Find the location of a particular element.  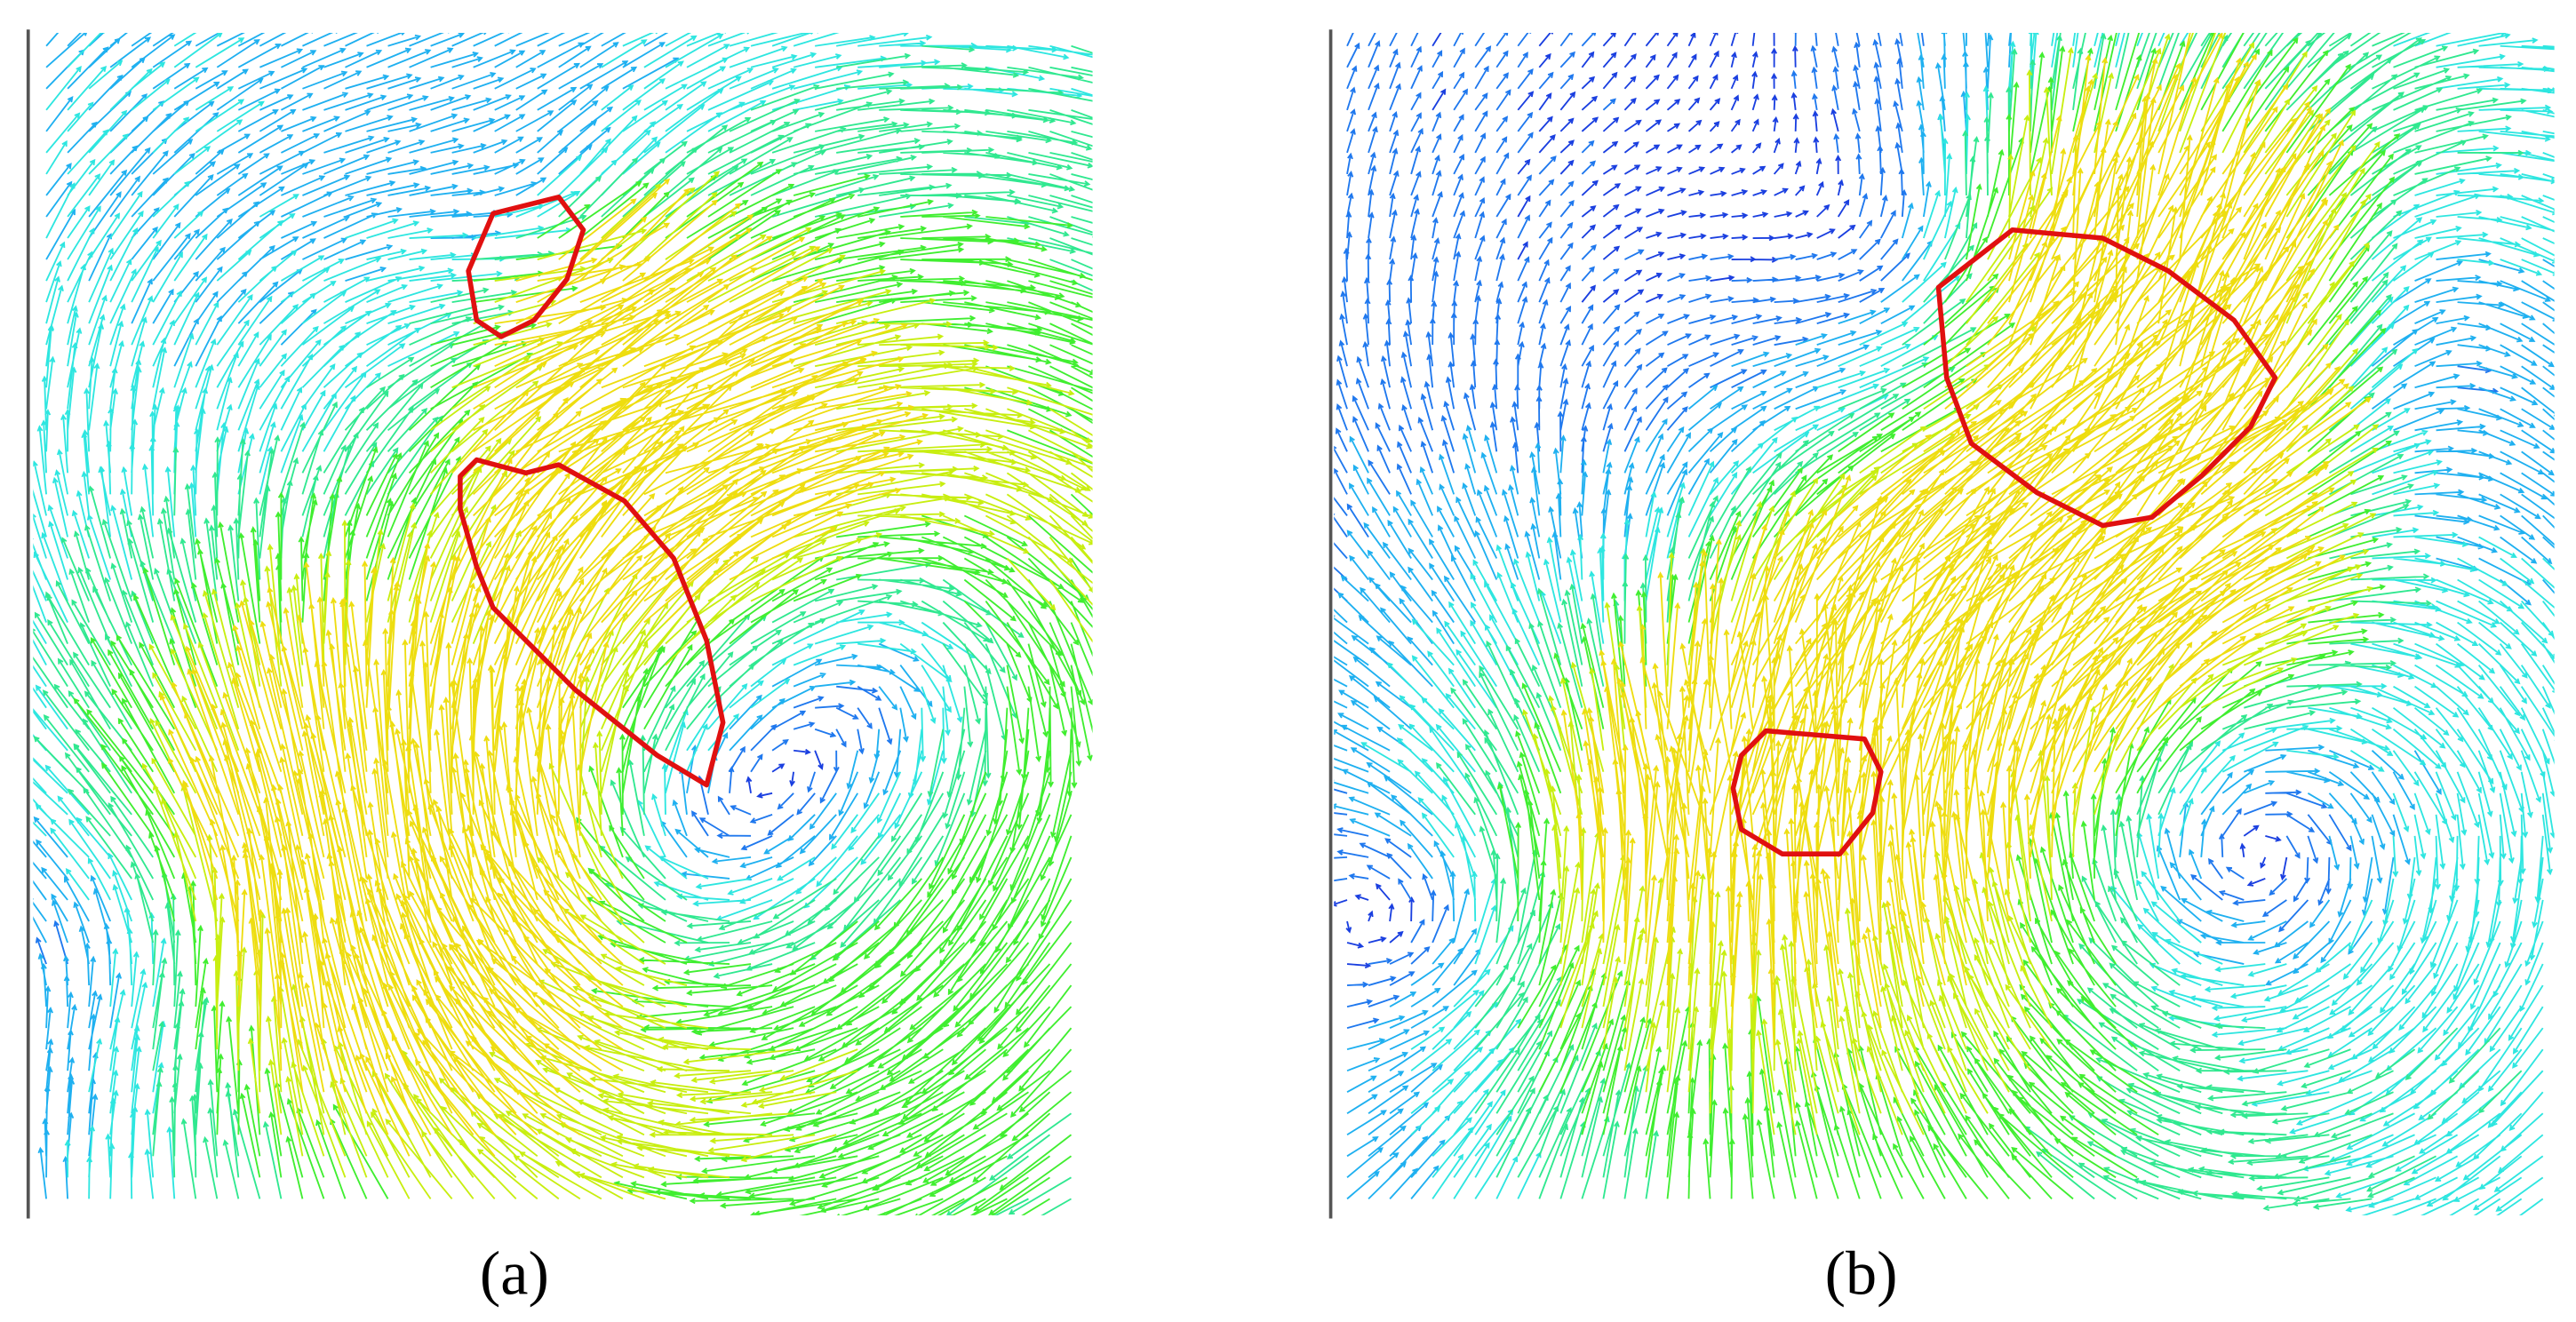

panel-label: (a) is located at coordinates (514, 1274).